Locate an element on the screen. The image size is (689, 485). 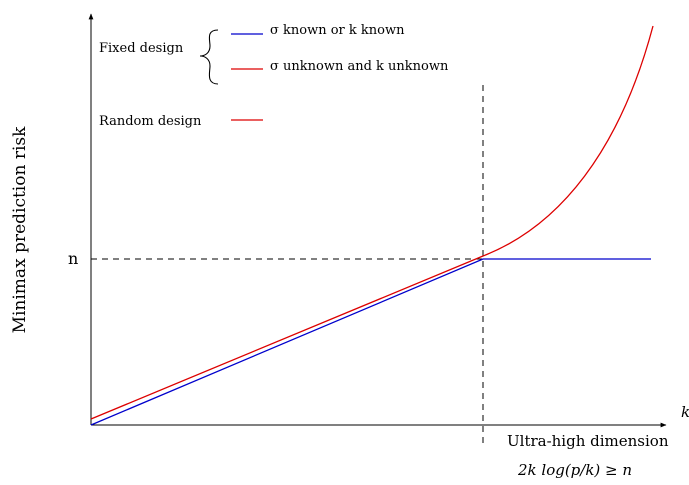
threshold-label: Ultra-high dimension is located at coordinates (588, 441).